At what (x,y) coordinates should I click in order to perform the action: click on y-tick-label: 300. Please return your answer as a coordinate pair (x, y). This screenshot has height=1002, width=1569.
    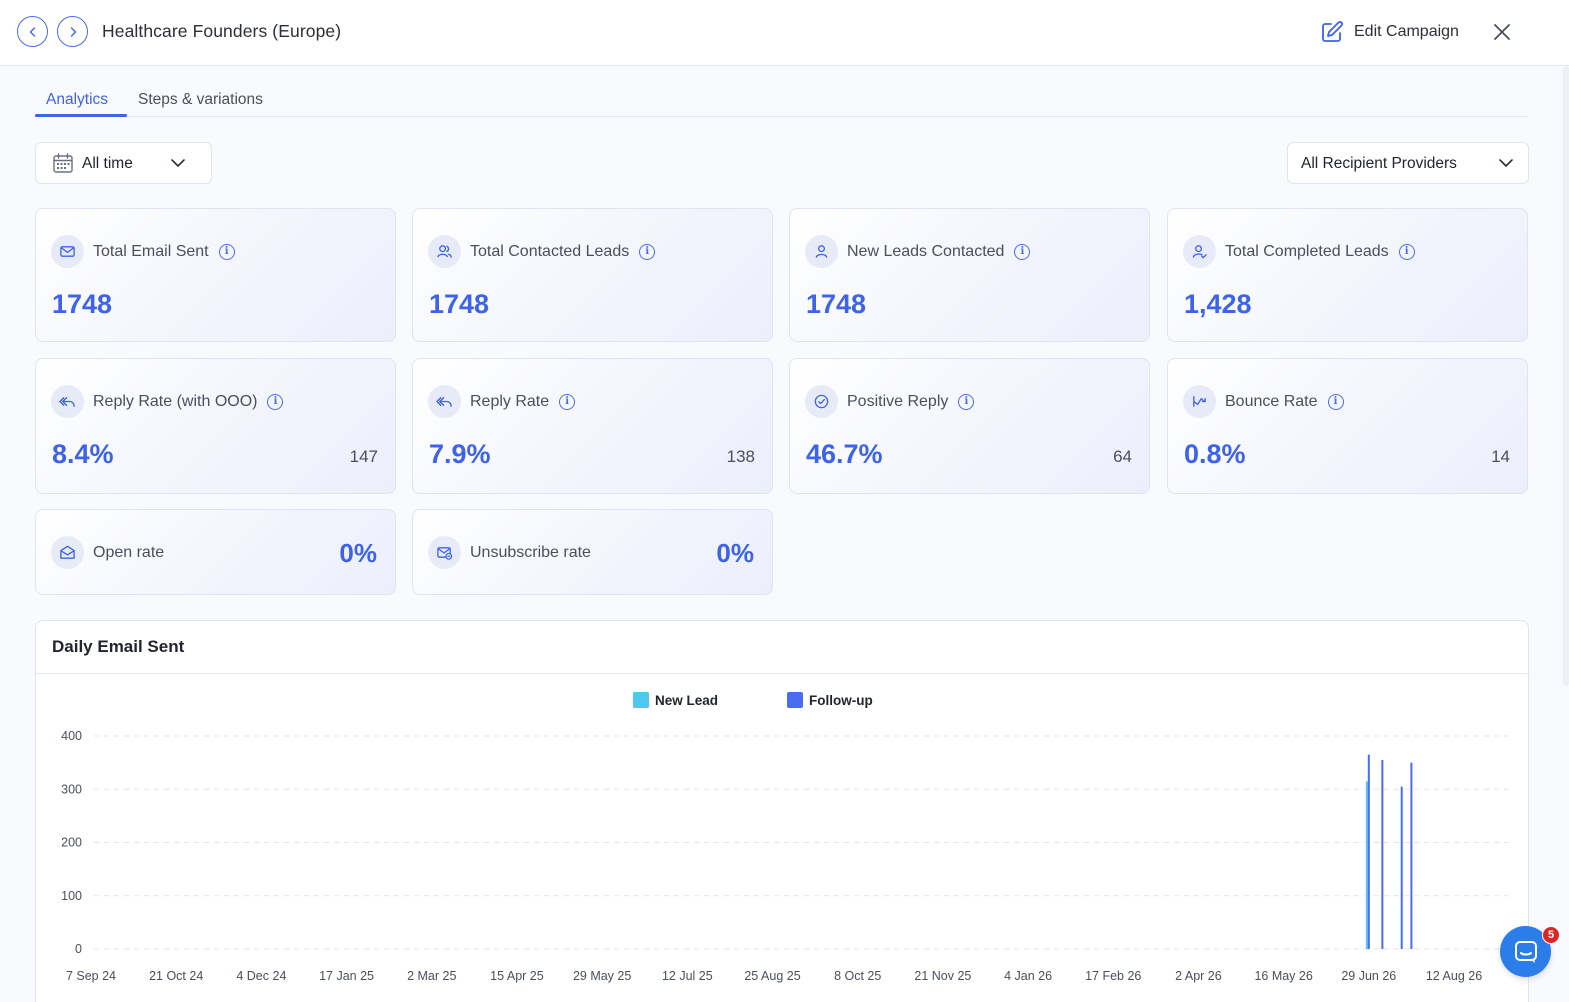
    Looking at the image, I should click on (71, 789).